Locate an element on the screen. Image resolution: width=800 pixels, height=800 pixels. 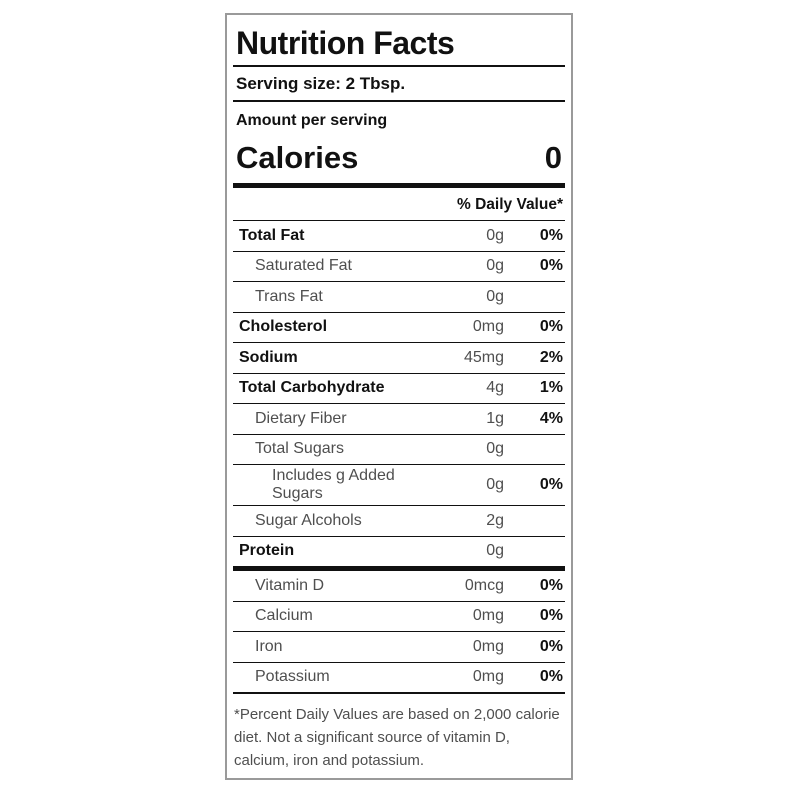
nutrient-row: Total Fat 0g 0% is located at coordinates (399, 236).